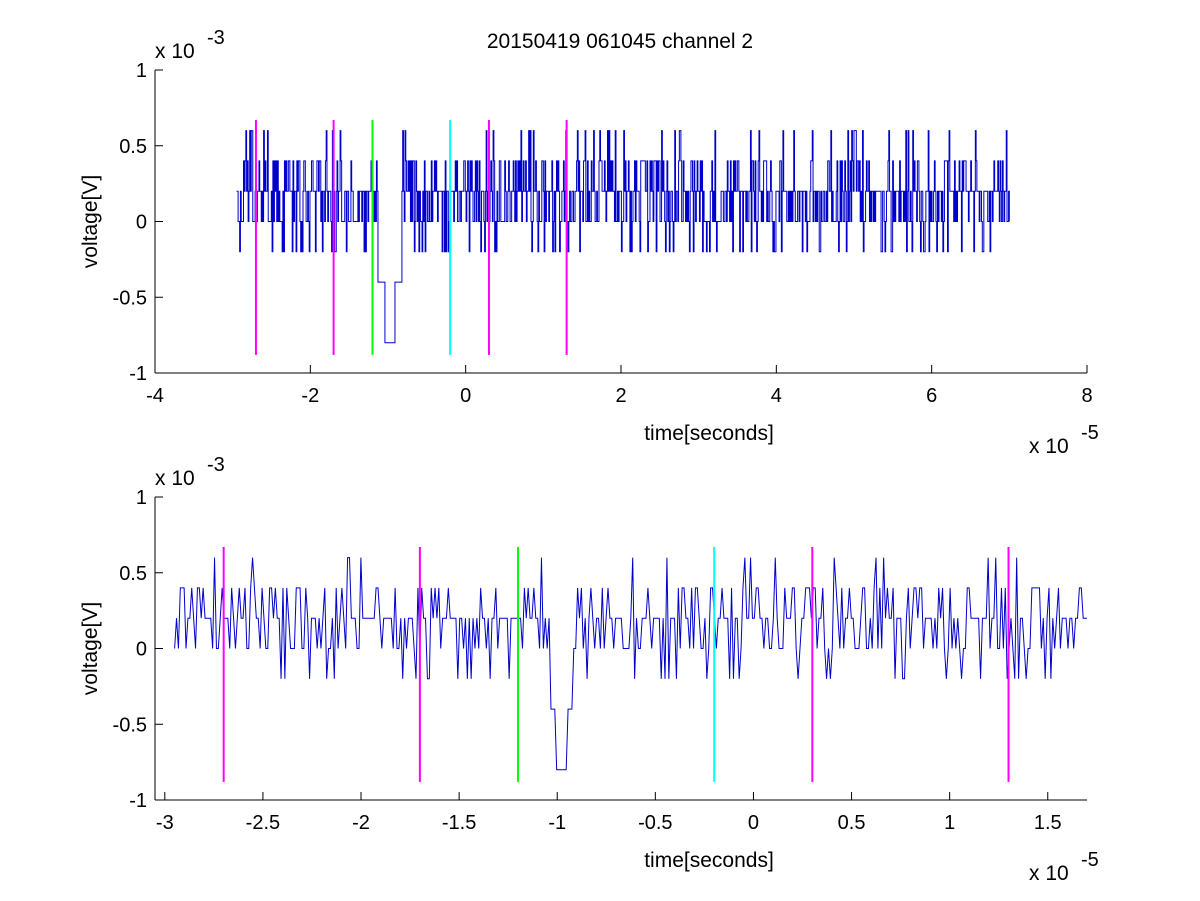  Describe the element at coordinates (620, 396) in the screenshot. I see `x-tick-label: 2` at that location.